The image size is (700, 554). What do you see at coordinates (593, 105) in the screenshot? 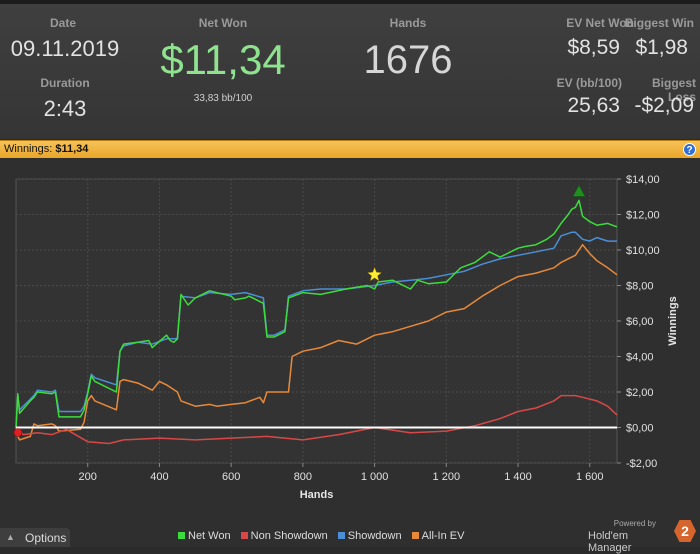
I see `ev-bb-value: 25,63` at bounding box center [593, 105].